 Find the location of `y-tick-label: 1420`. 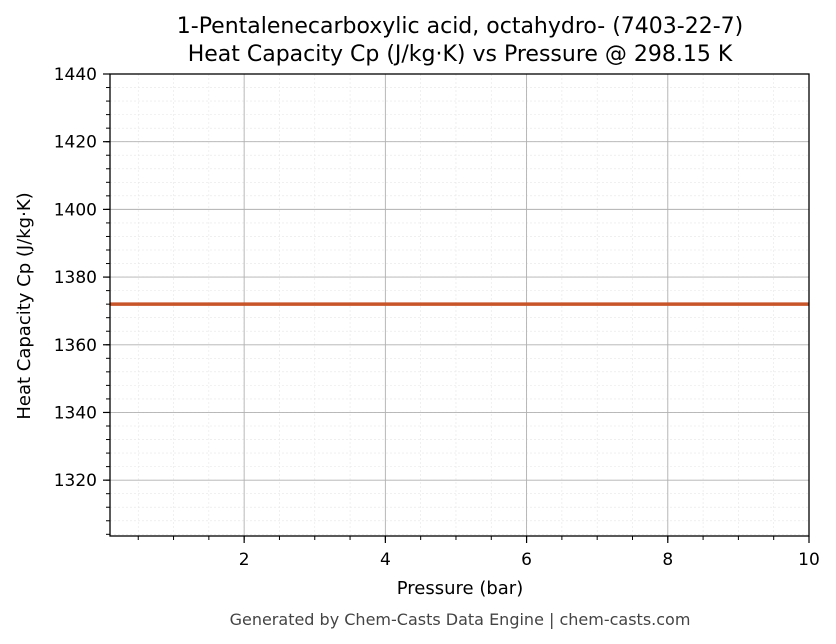

y-tick-label: 1420 is located at coordinates (75, 143).